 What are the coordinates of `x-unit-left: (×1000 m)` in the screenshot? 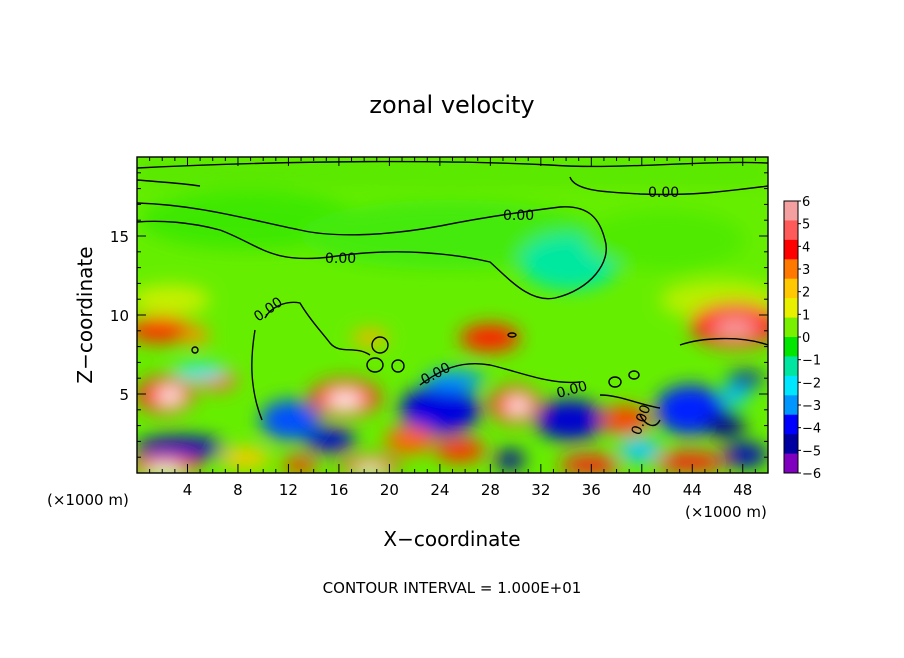 It's located at (88, 500).